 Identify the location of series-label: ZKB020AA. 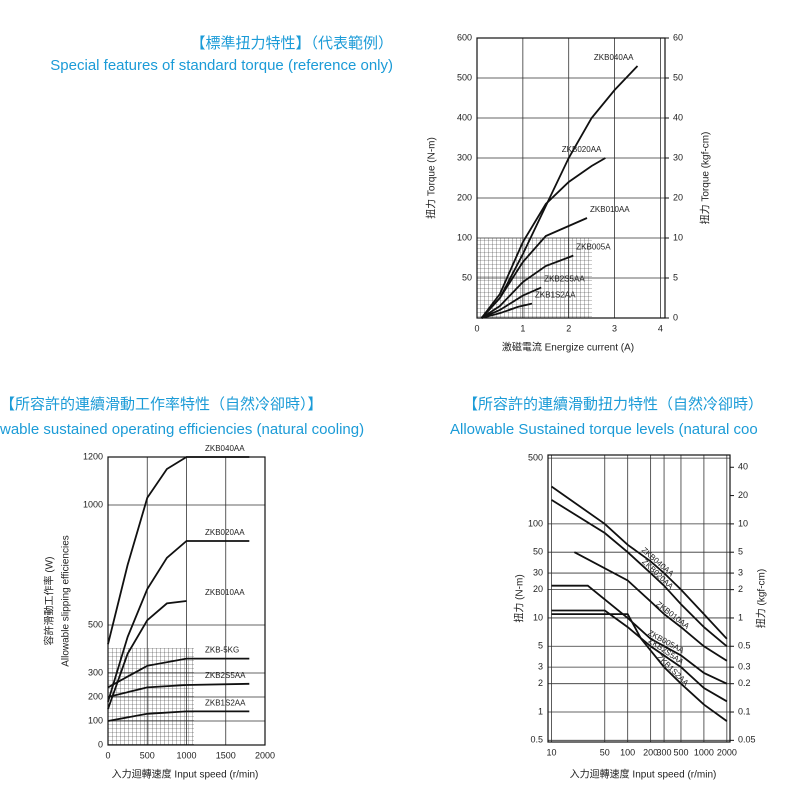
(225, 532).